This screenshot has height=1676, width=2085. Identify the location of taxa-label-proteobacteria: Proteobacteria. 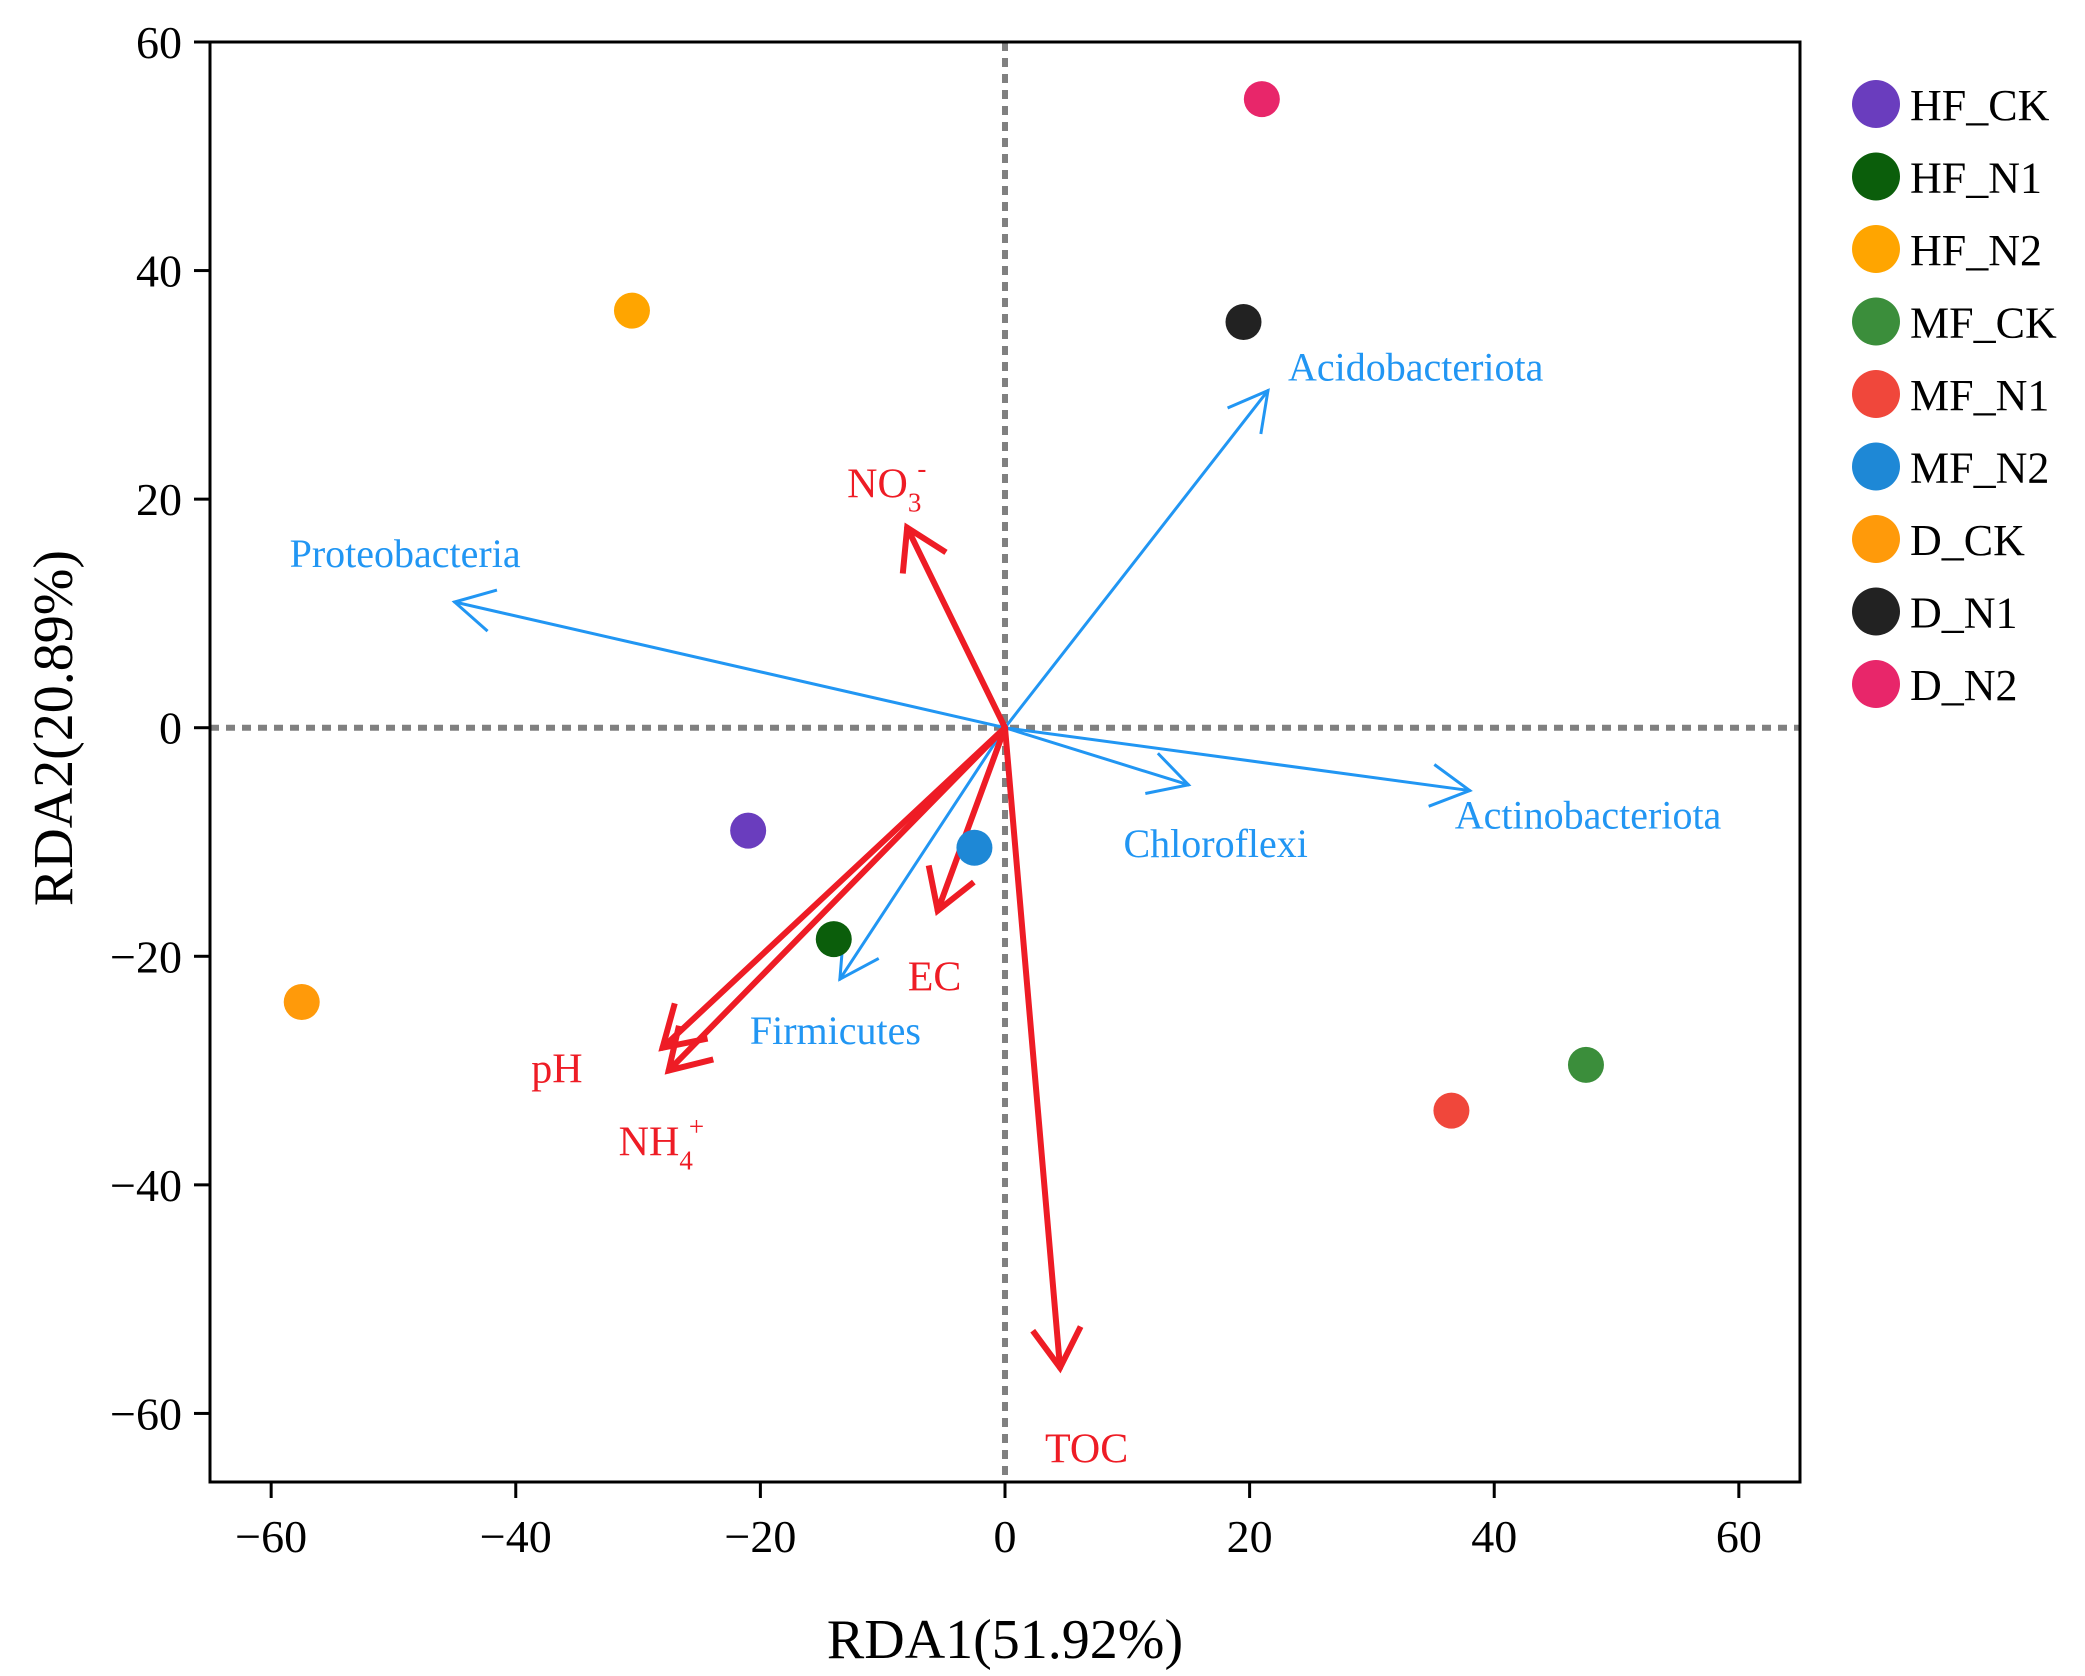
(405, 553).